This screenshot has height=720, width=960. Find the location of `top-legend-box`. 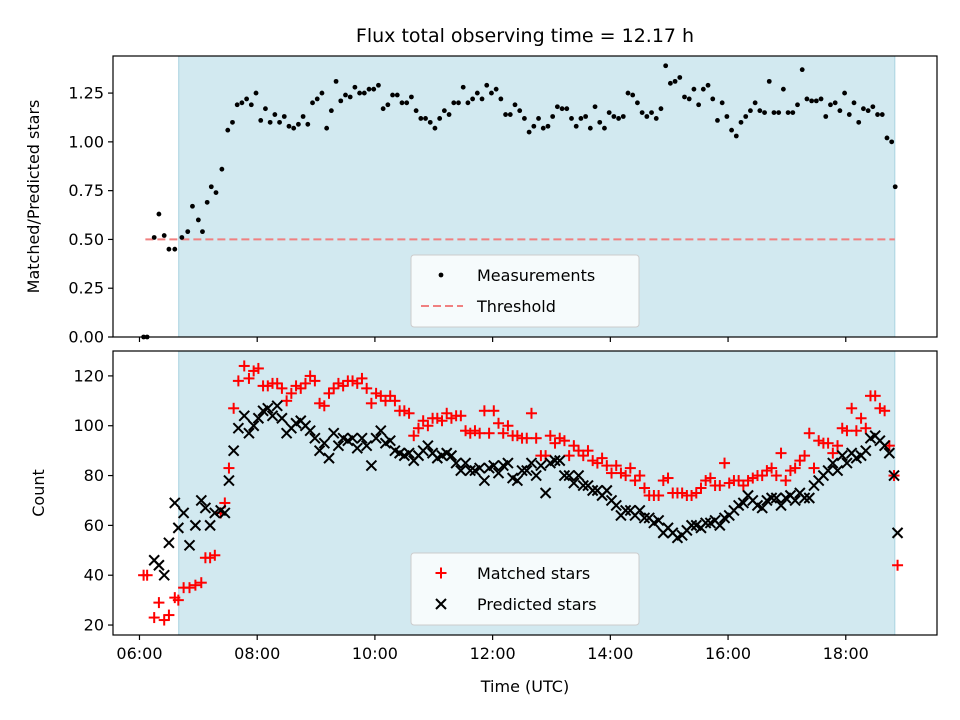

top-legend-box is located at coordinates (525, 291).